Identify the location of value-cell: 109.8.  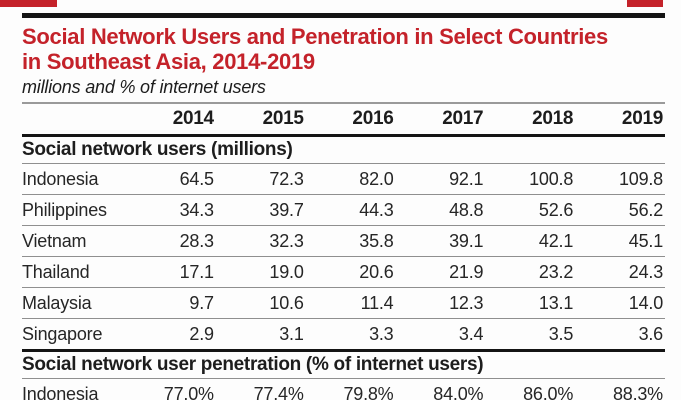
(640, 178).